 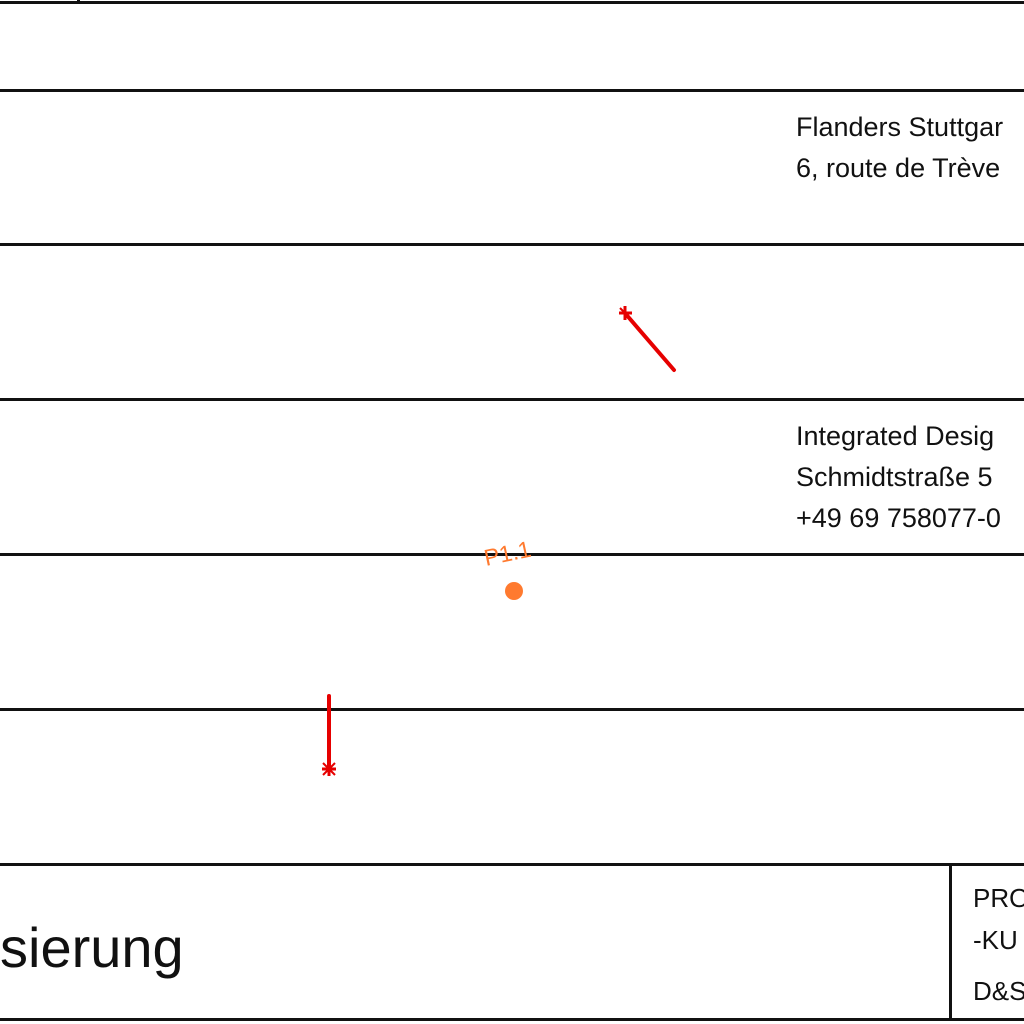 What do you see at coordinates (508, 553) in the screenshot?
I see `point-label-p1-1: P1.1` at bounding box center [508, 553].